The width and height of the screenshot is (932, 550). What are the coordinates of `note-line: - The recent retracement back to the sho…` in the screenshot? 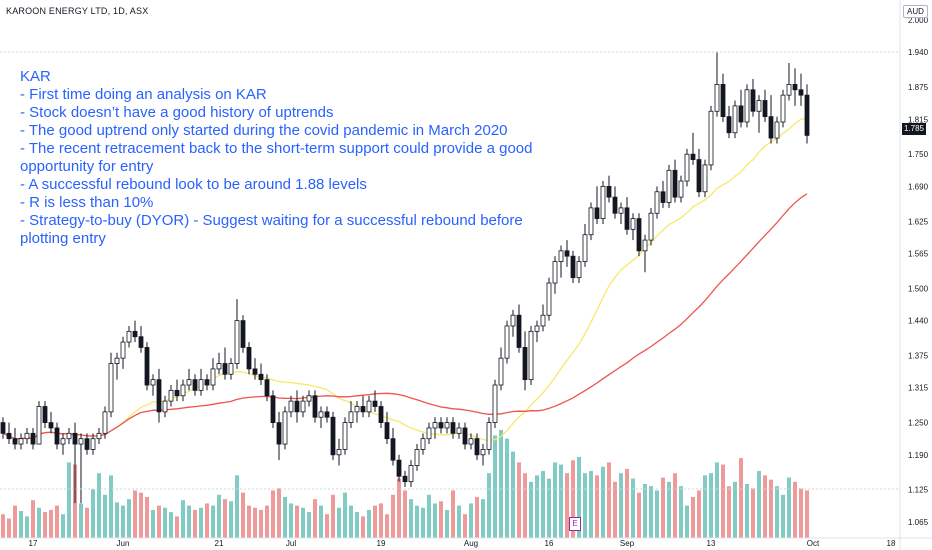 It's located at (276, 148).